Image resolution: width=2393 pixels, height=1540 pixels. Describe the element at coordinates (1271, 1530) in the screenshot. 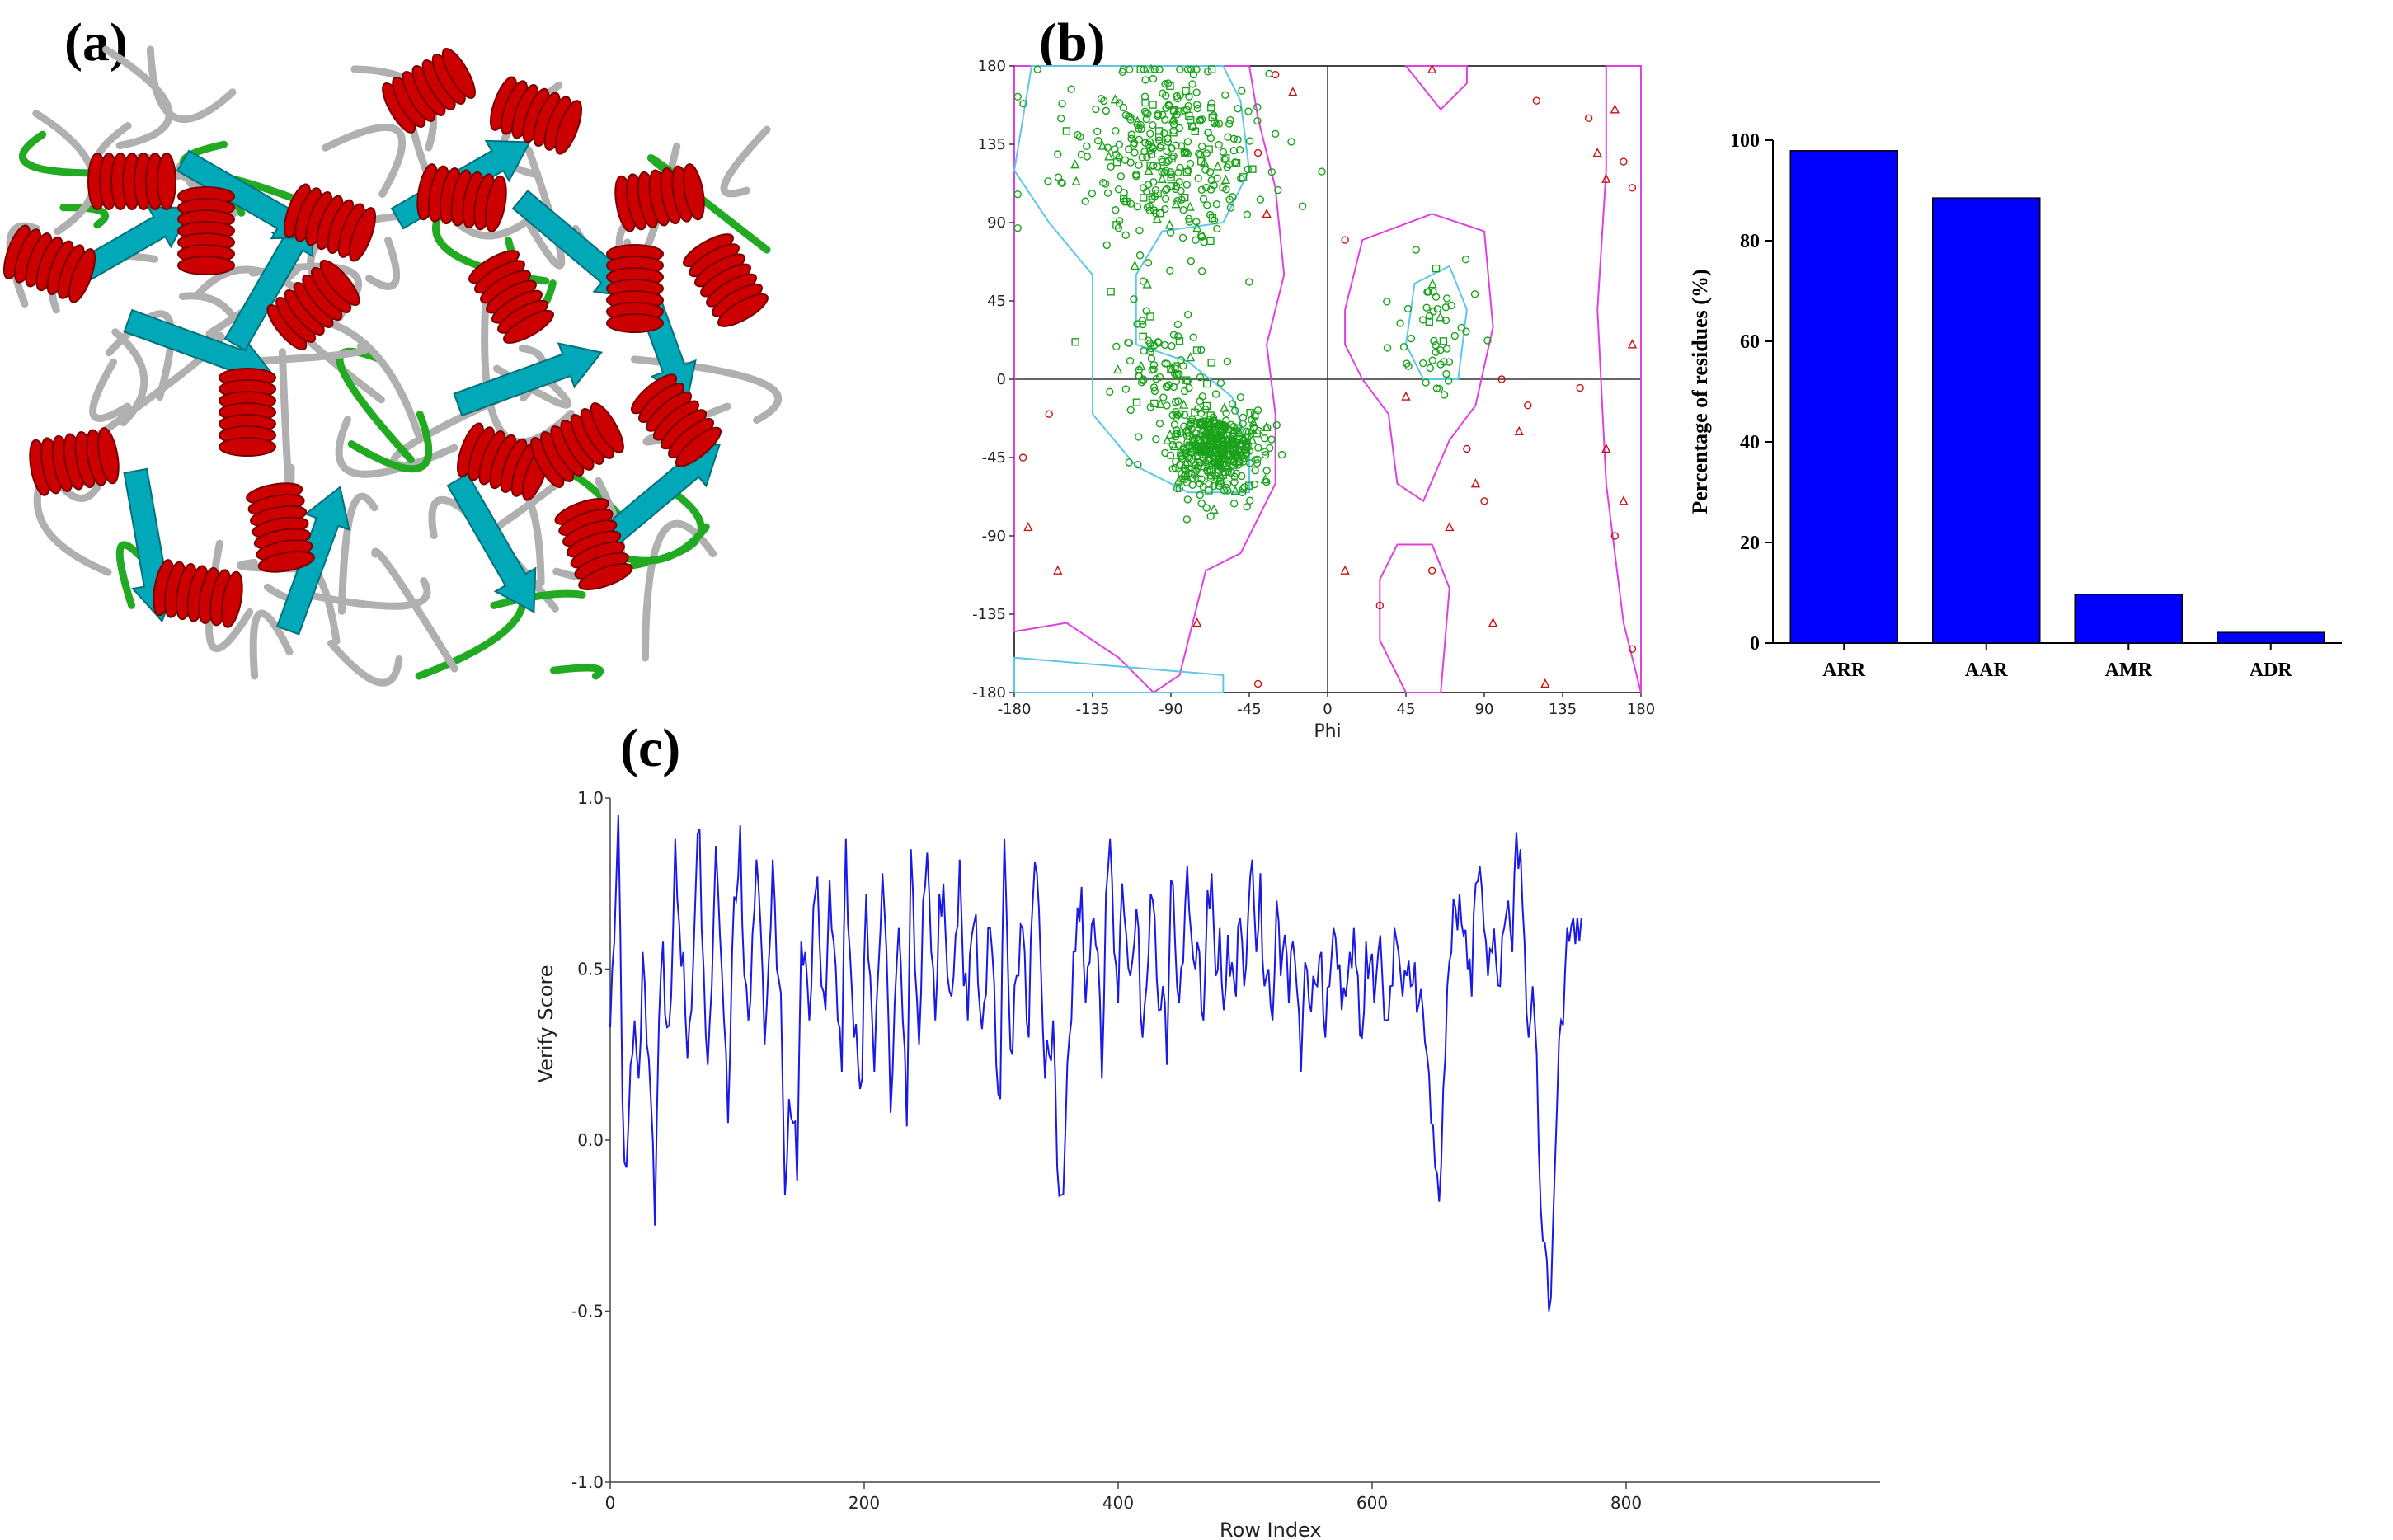

I see `x-axis-label: Row Index` at that location.